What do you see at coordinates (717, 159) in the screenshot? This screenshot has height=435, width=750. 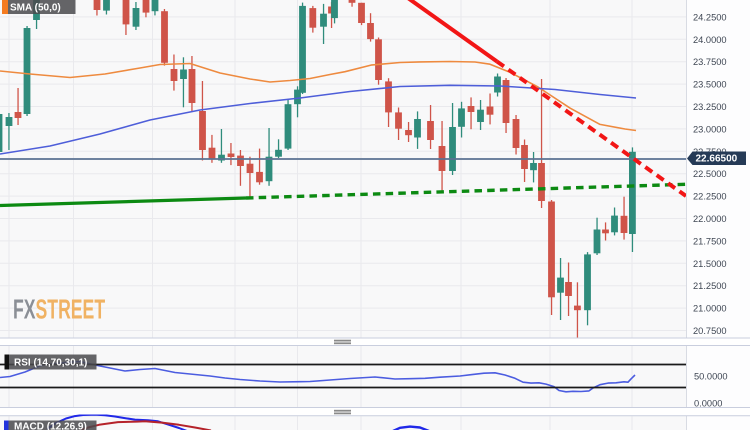 I see `svg-text: 22.66500` at bounding box center [717, 159].